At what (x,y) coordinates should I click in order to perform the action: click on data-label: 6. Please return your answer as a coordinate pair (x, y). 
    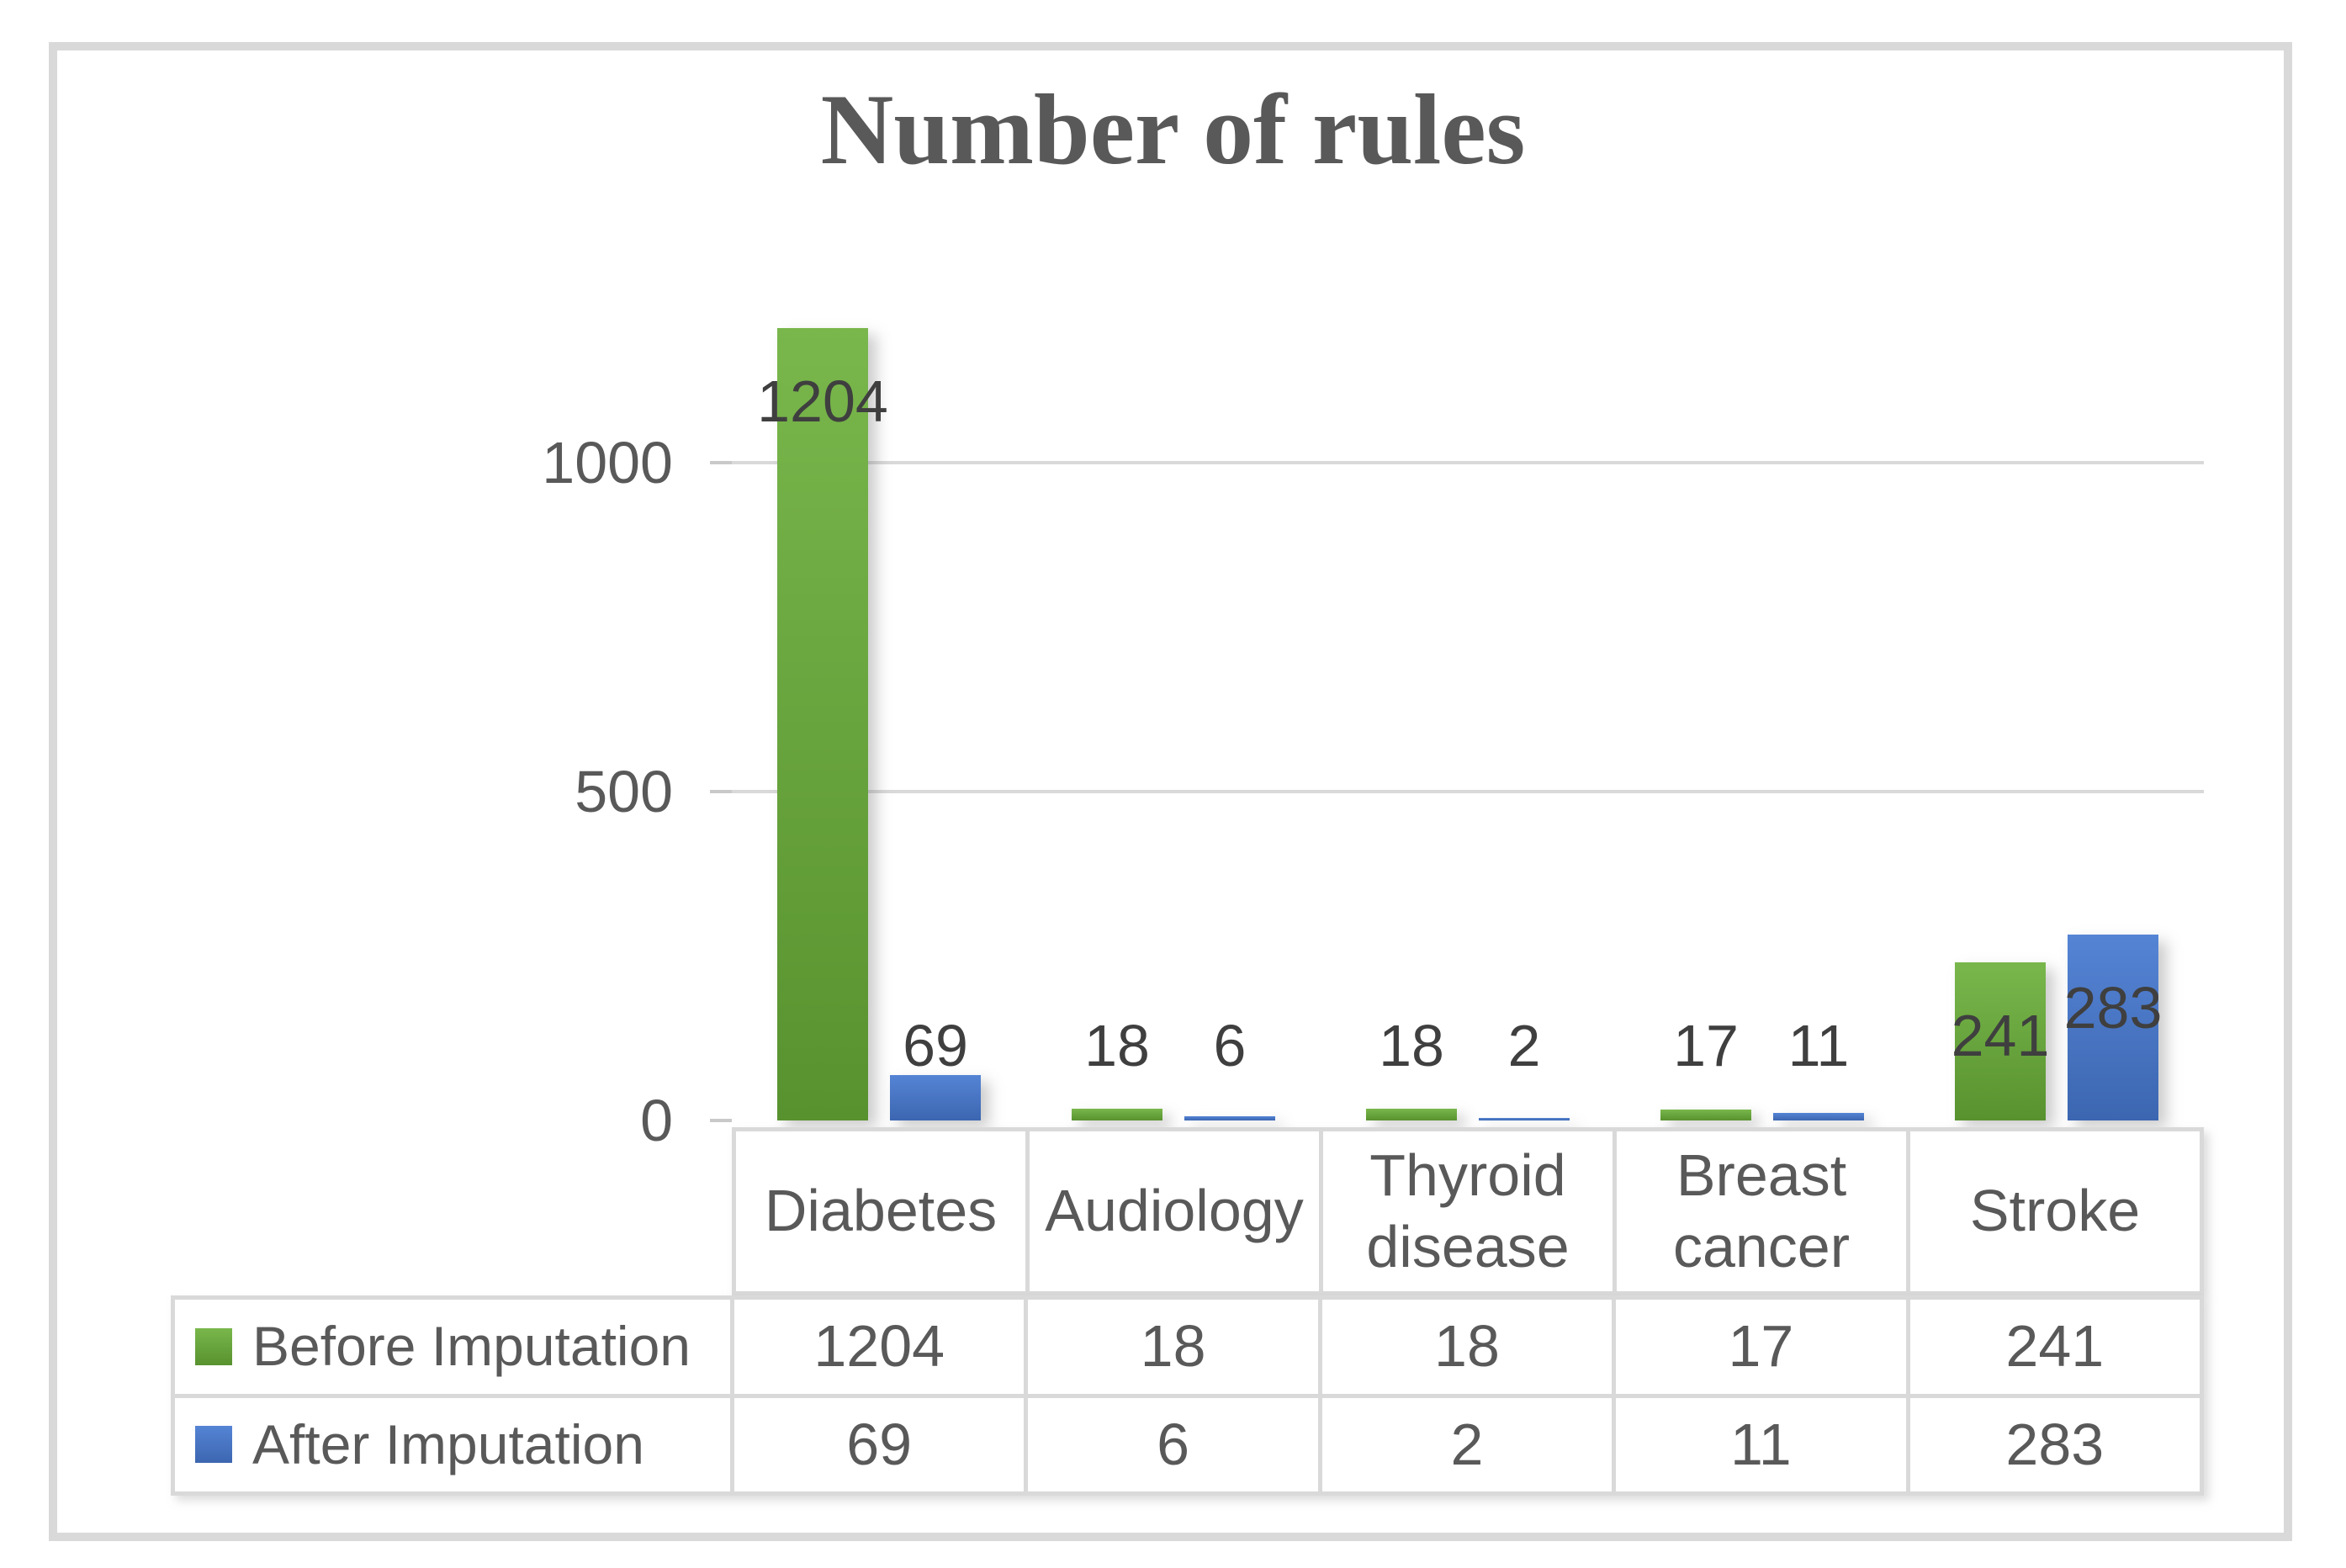
    Looking at the image, I should click on (1230, 1045).